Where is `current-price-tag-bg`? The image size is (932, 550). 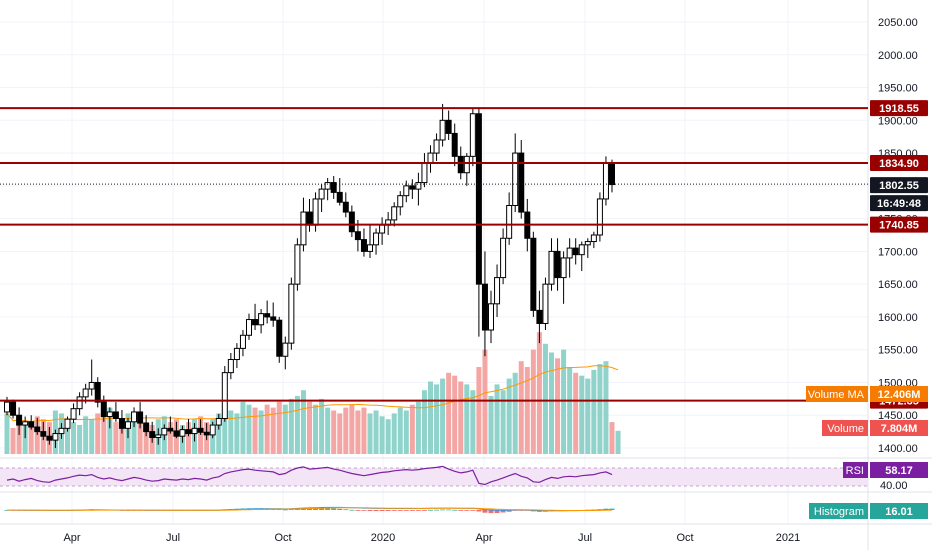
current-price-tag-bg is located at coordinates (899, 185).